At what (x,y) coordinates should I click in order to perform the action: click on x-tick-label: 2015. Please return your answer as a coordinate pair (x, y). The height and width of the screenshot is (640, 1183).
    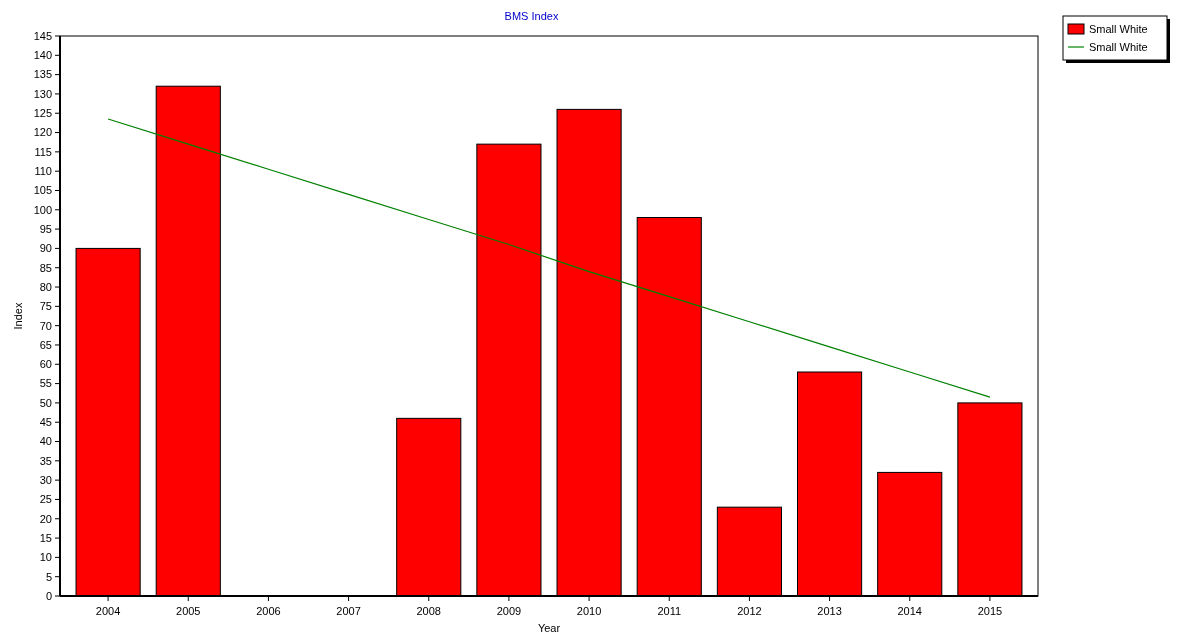
    Looking at the image, I should click on (990, 611).